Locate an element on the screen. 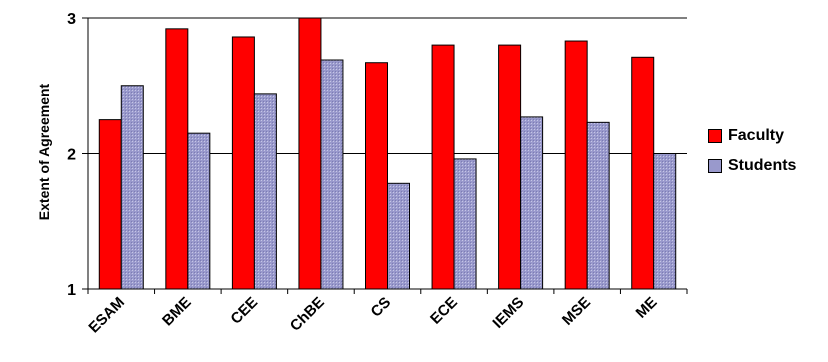 This screenshot has width=828, height=362. bar-faculty-cs is located at coordinates (376, 176).